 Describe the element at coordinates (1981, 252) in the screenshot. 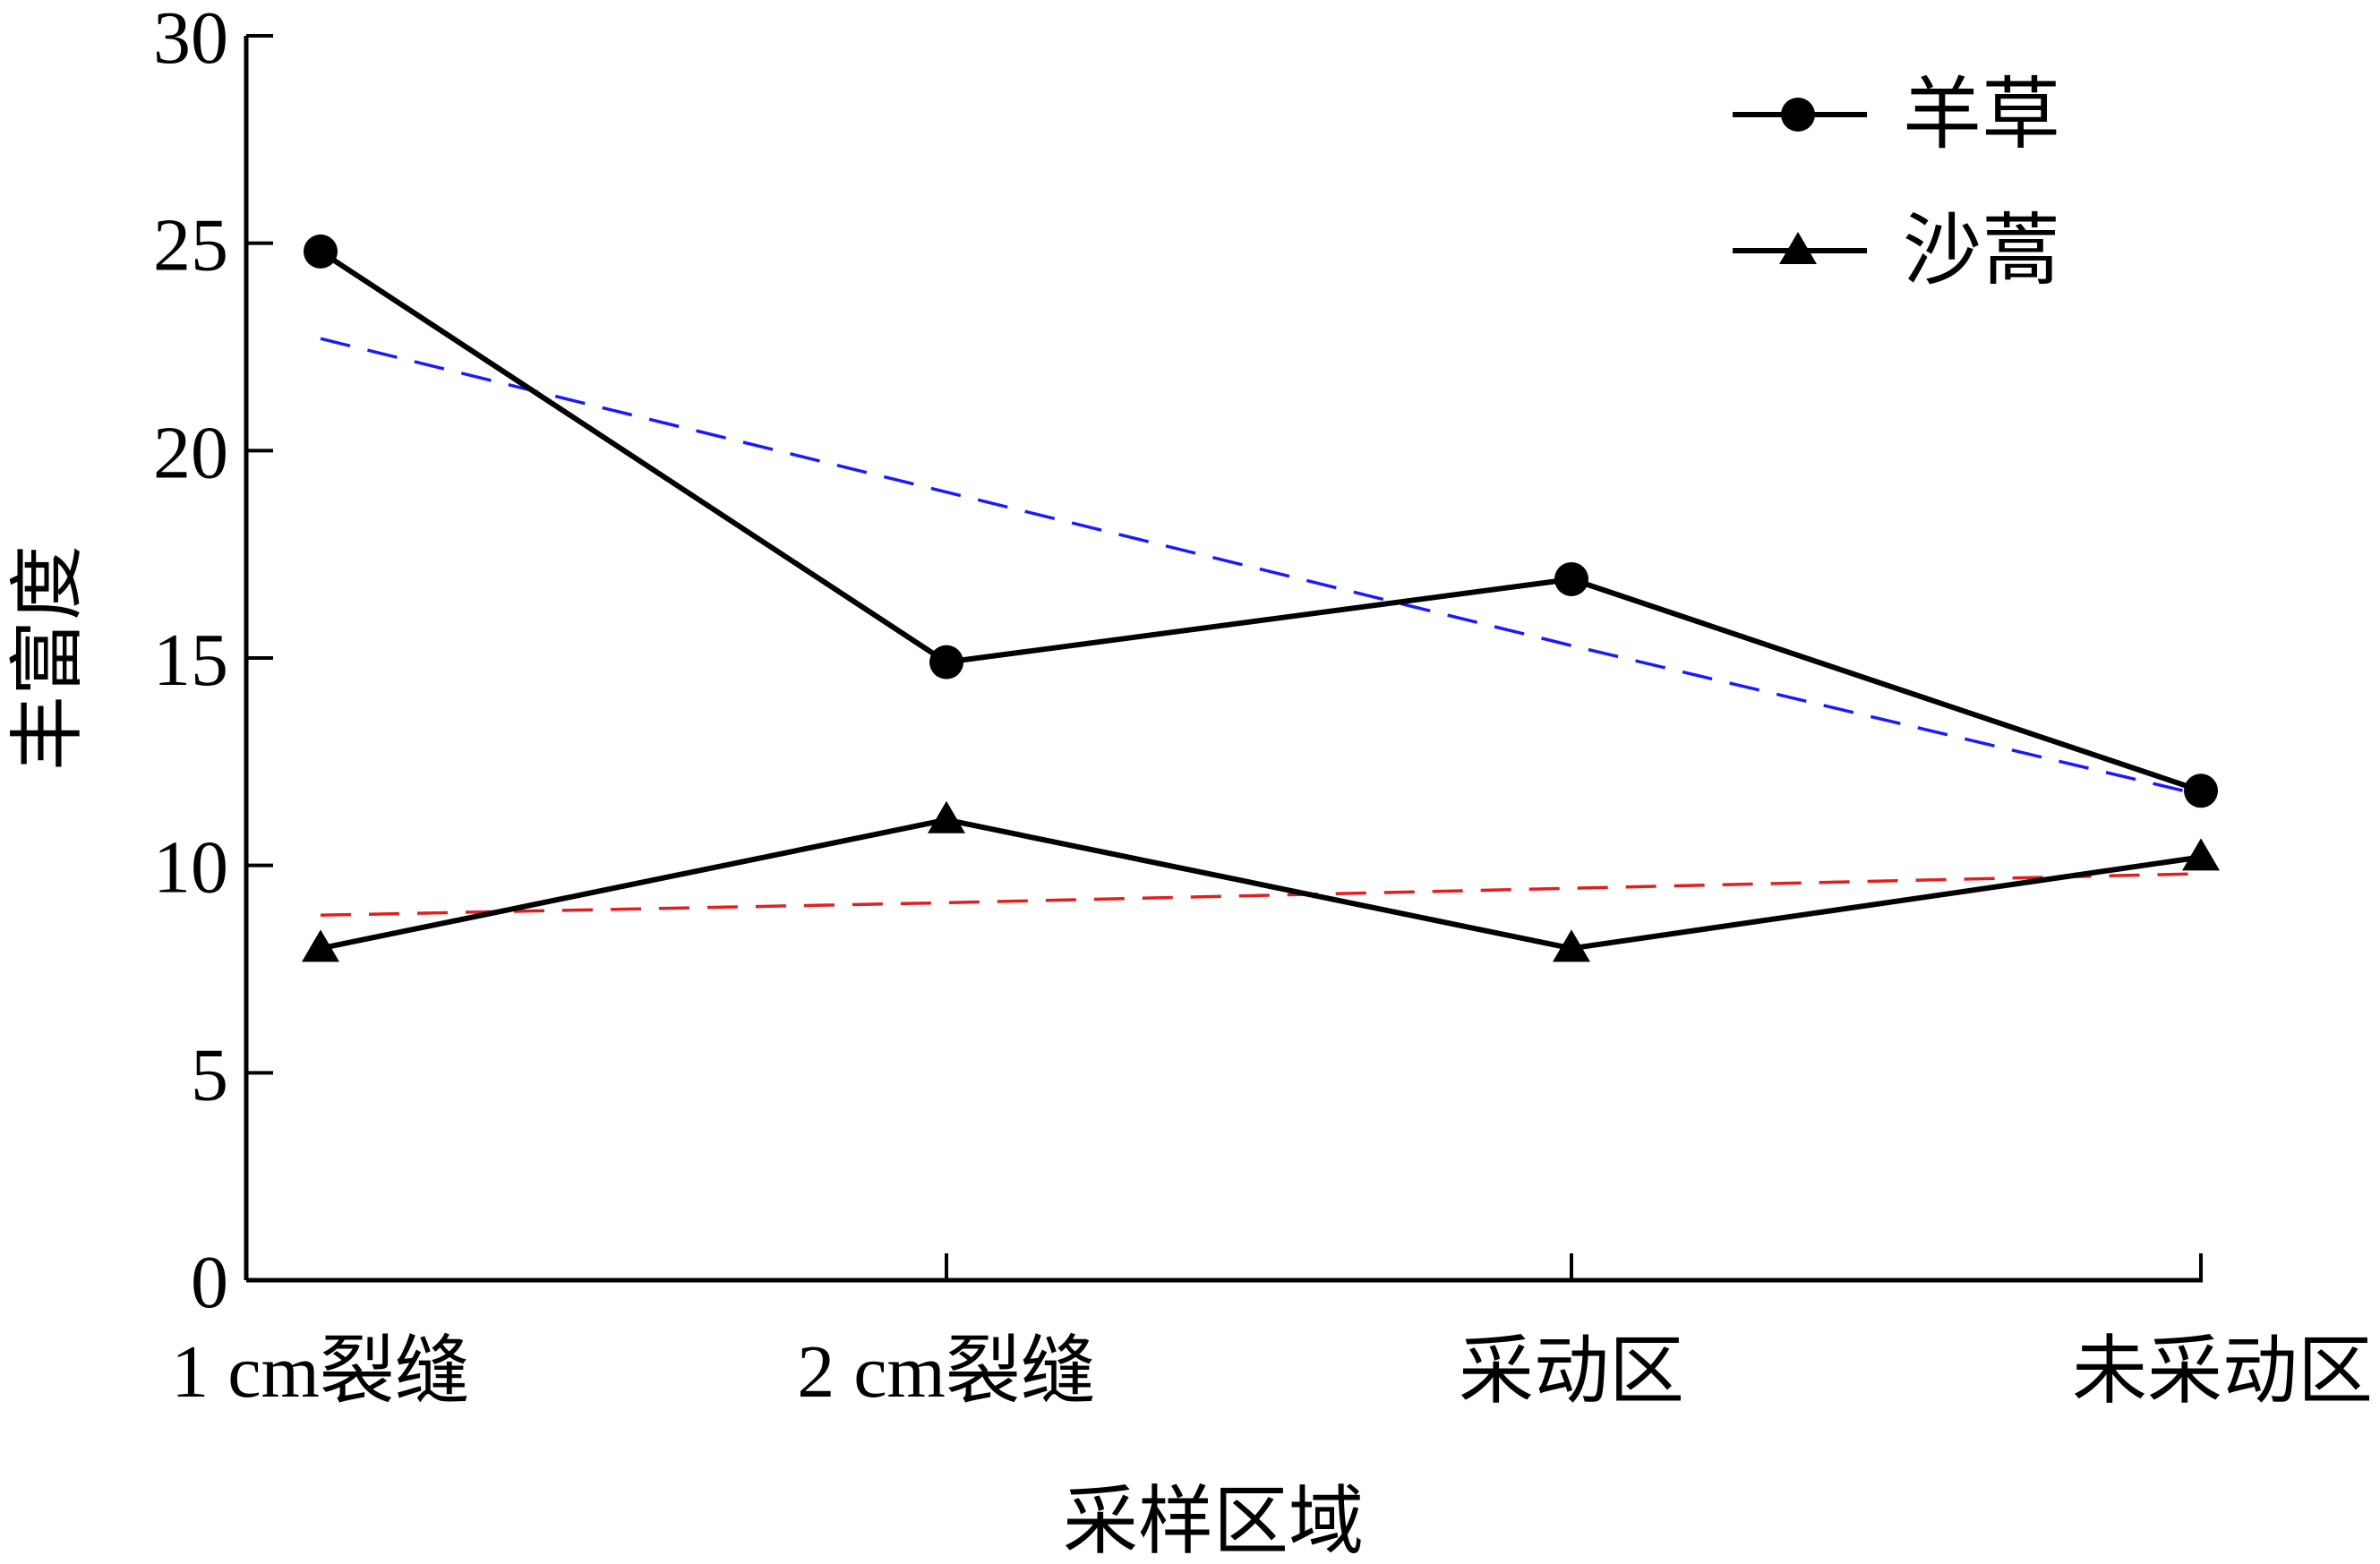

I see `legend-label: 沙蒿` at that location.